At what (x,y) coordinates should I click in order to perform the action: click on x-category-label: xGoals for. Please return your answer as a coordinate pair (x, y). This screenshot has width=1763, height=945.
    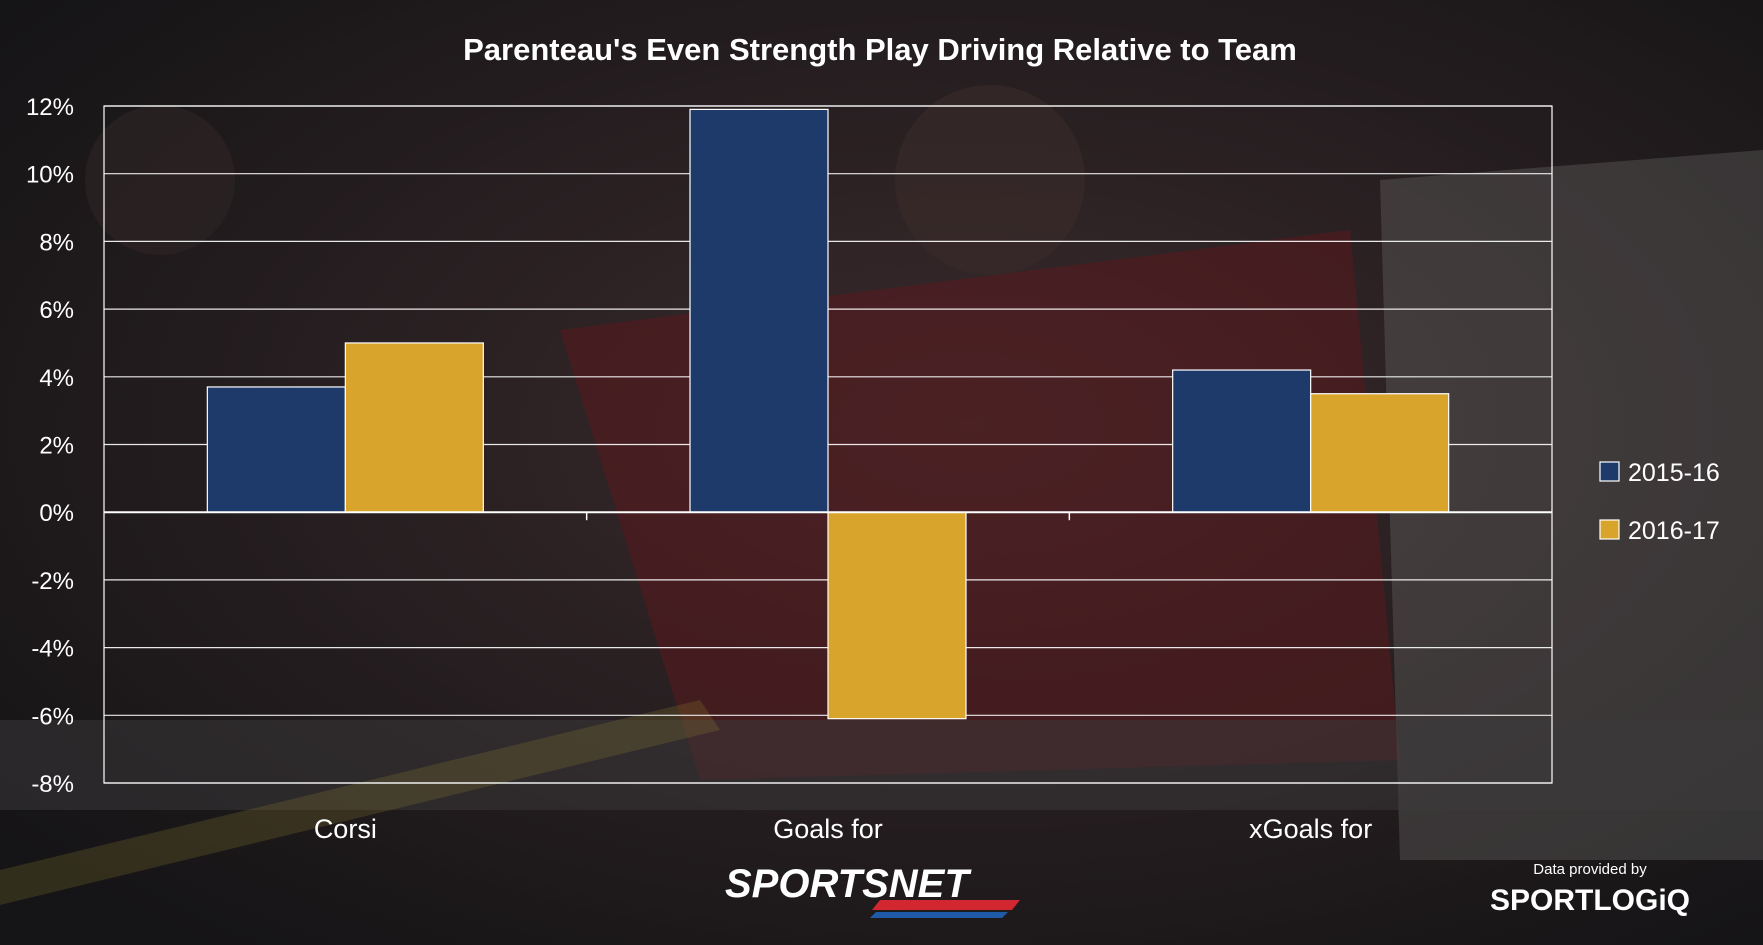
    Looking at the image, I should click on (1310, 829).